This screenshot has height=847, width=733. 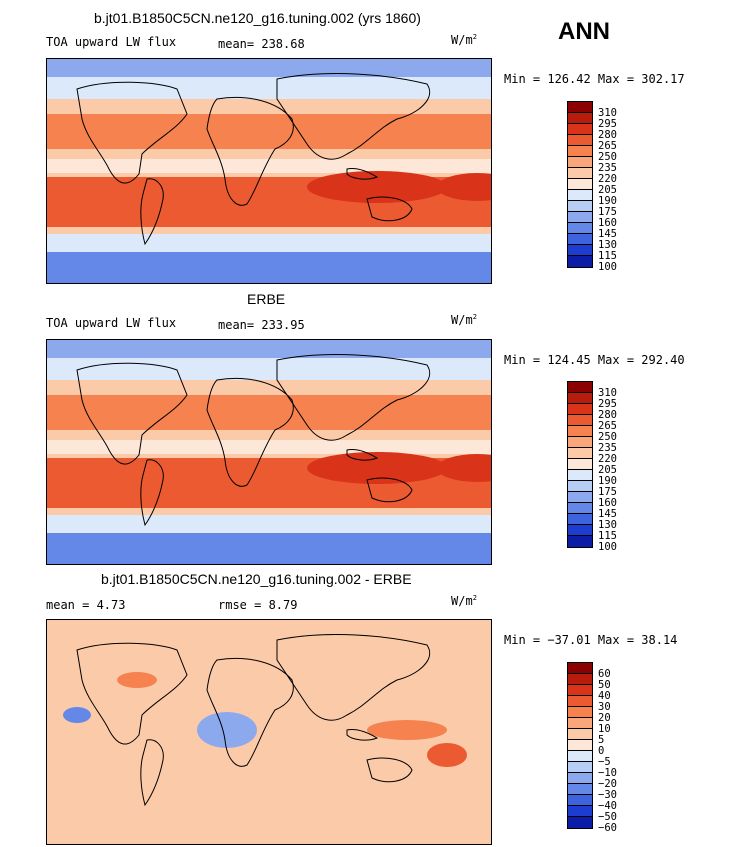 What do you see at coordinates (604, 718) in the screenshot?
I see `colorbar-level-label: 20` at bounding box center [604, 718].